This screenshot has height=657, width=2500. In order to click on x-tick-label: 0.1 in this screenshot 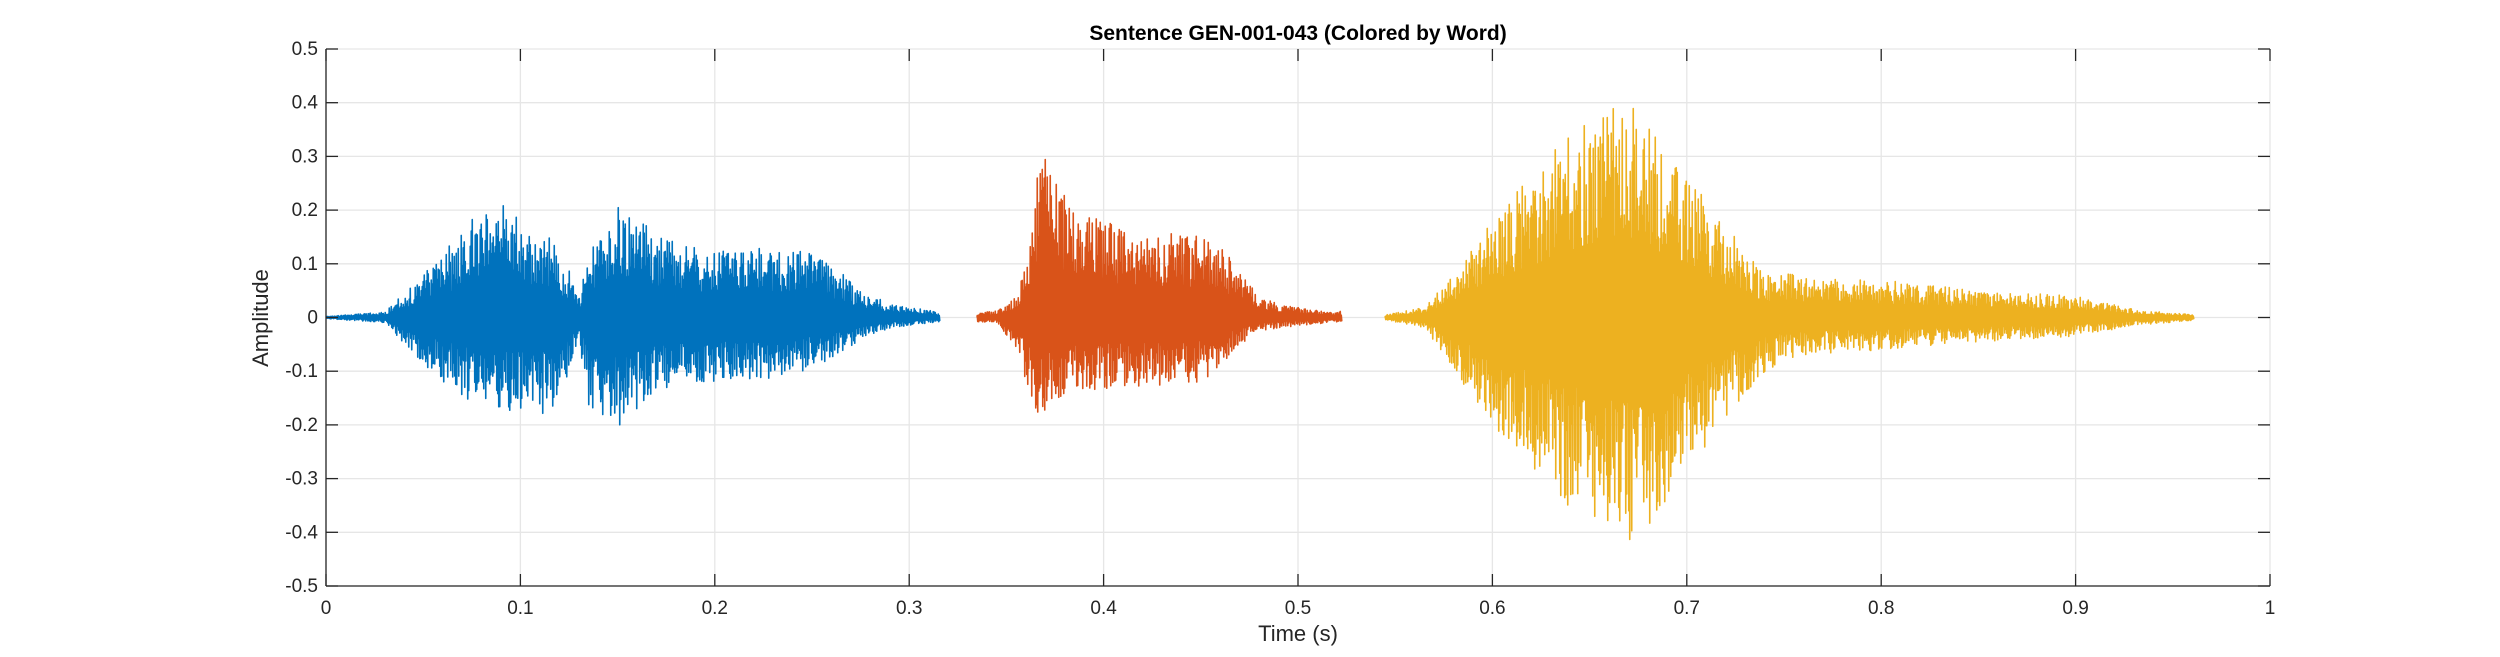, I will do `click(520, 608)`.